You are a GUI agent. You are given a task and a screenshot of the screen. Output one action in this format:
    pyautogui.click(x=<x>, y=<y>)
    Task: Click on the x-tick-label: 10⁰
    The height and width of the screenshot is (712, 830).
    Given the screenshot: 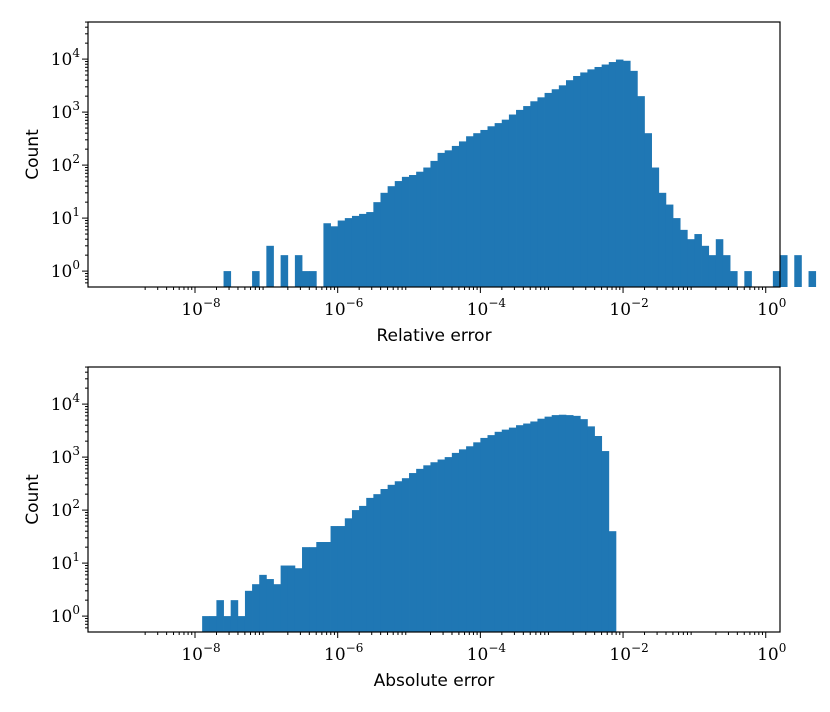 What is the action you would take?
    pyautogui.click(x=771, y=308)
    